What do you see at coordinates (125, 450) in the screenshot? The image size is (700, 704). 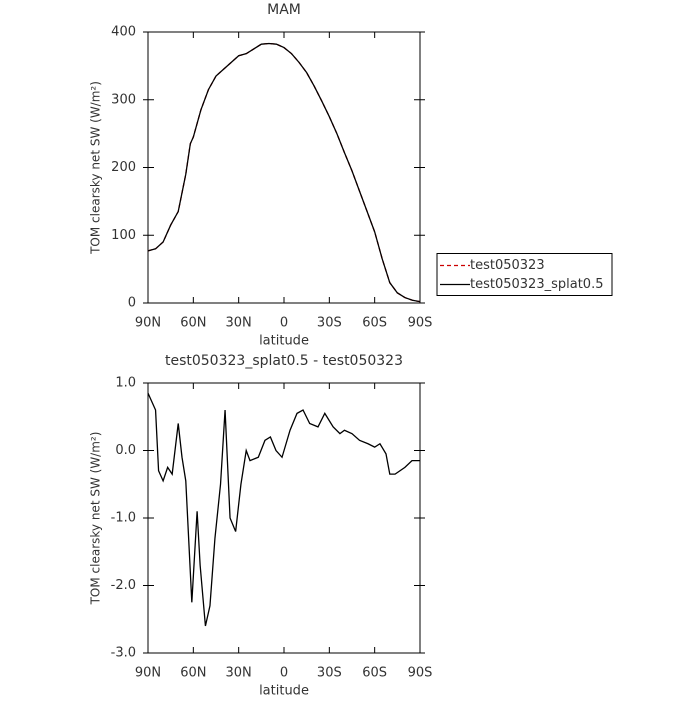 I see `y-tick-label: 0.0` at bounding box center [125, 450].